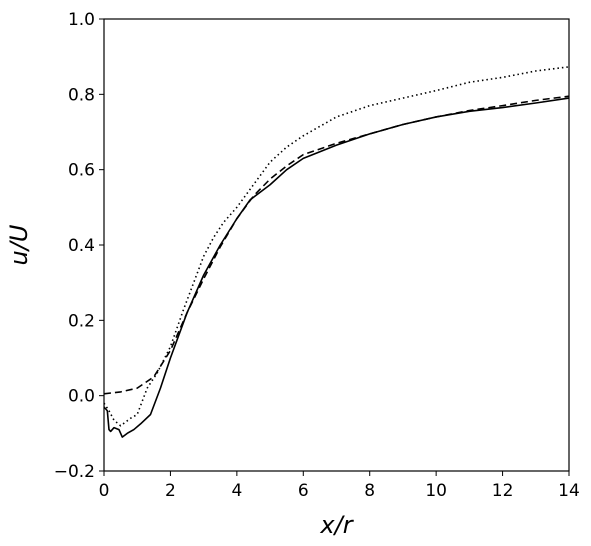  What do you see at coordinates (339, 486) in the screenshot?
I see `x-axis: 0 2 4 6 8 10 12 14` at bounding box center [339, 486].